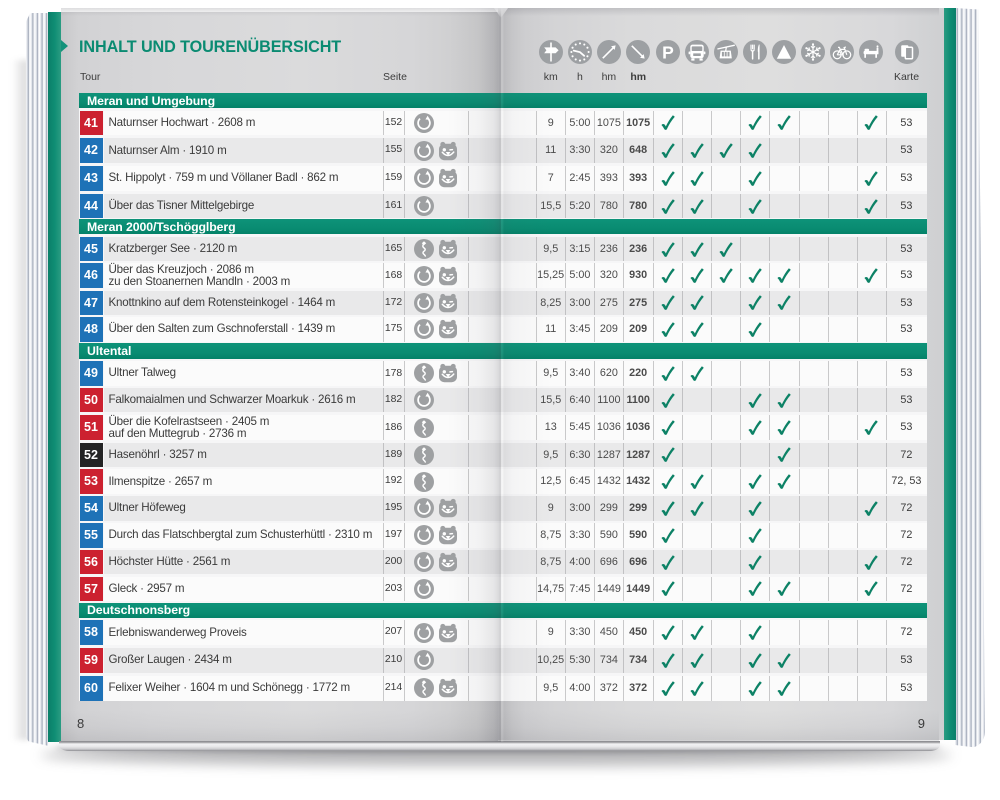 Image resolution: width=1000 pixels, height=800 pixels. I want to click on svg-text: P, so click(668, 52).